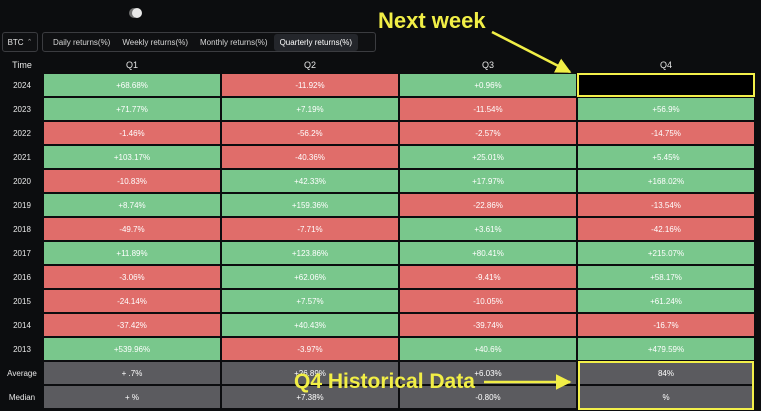 This screenshot has width=761, height=411. I want to click on row-label: 2016, so click(22, 277).